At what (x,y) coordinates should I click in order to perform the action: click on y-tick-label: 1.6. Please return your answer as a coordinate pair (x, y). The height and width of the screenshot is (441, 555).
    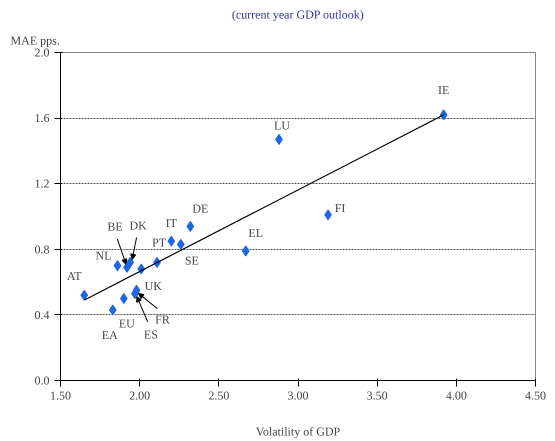
    Looking at the image, I should click on (42, 118).